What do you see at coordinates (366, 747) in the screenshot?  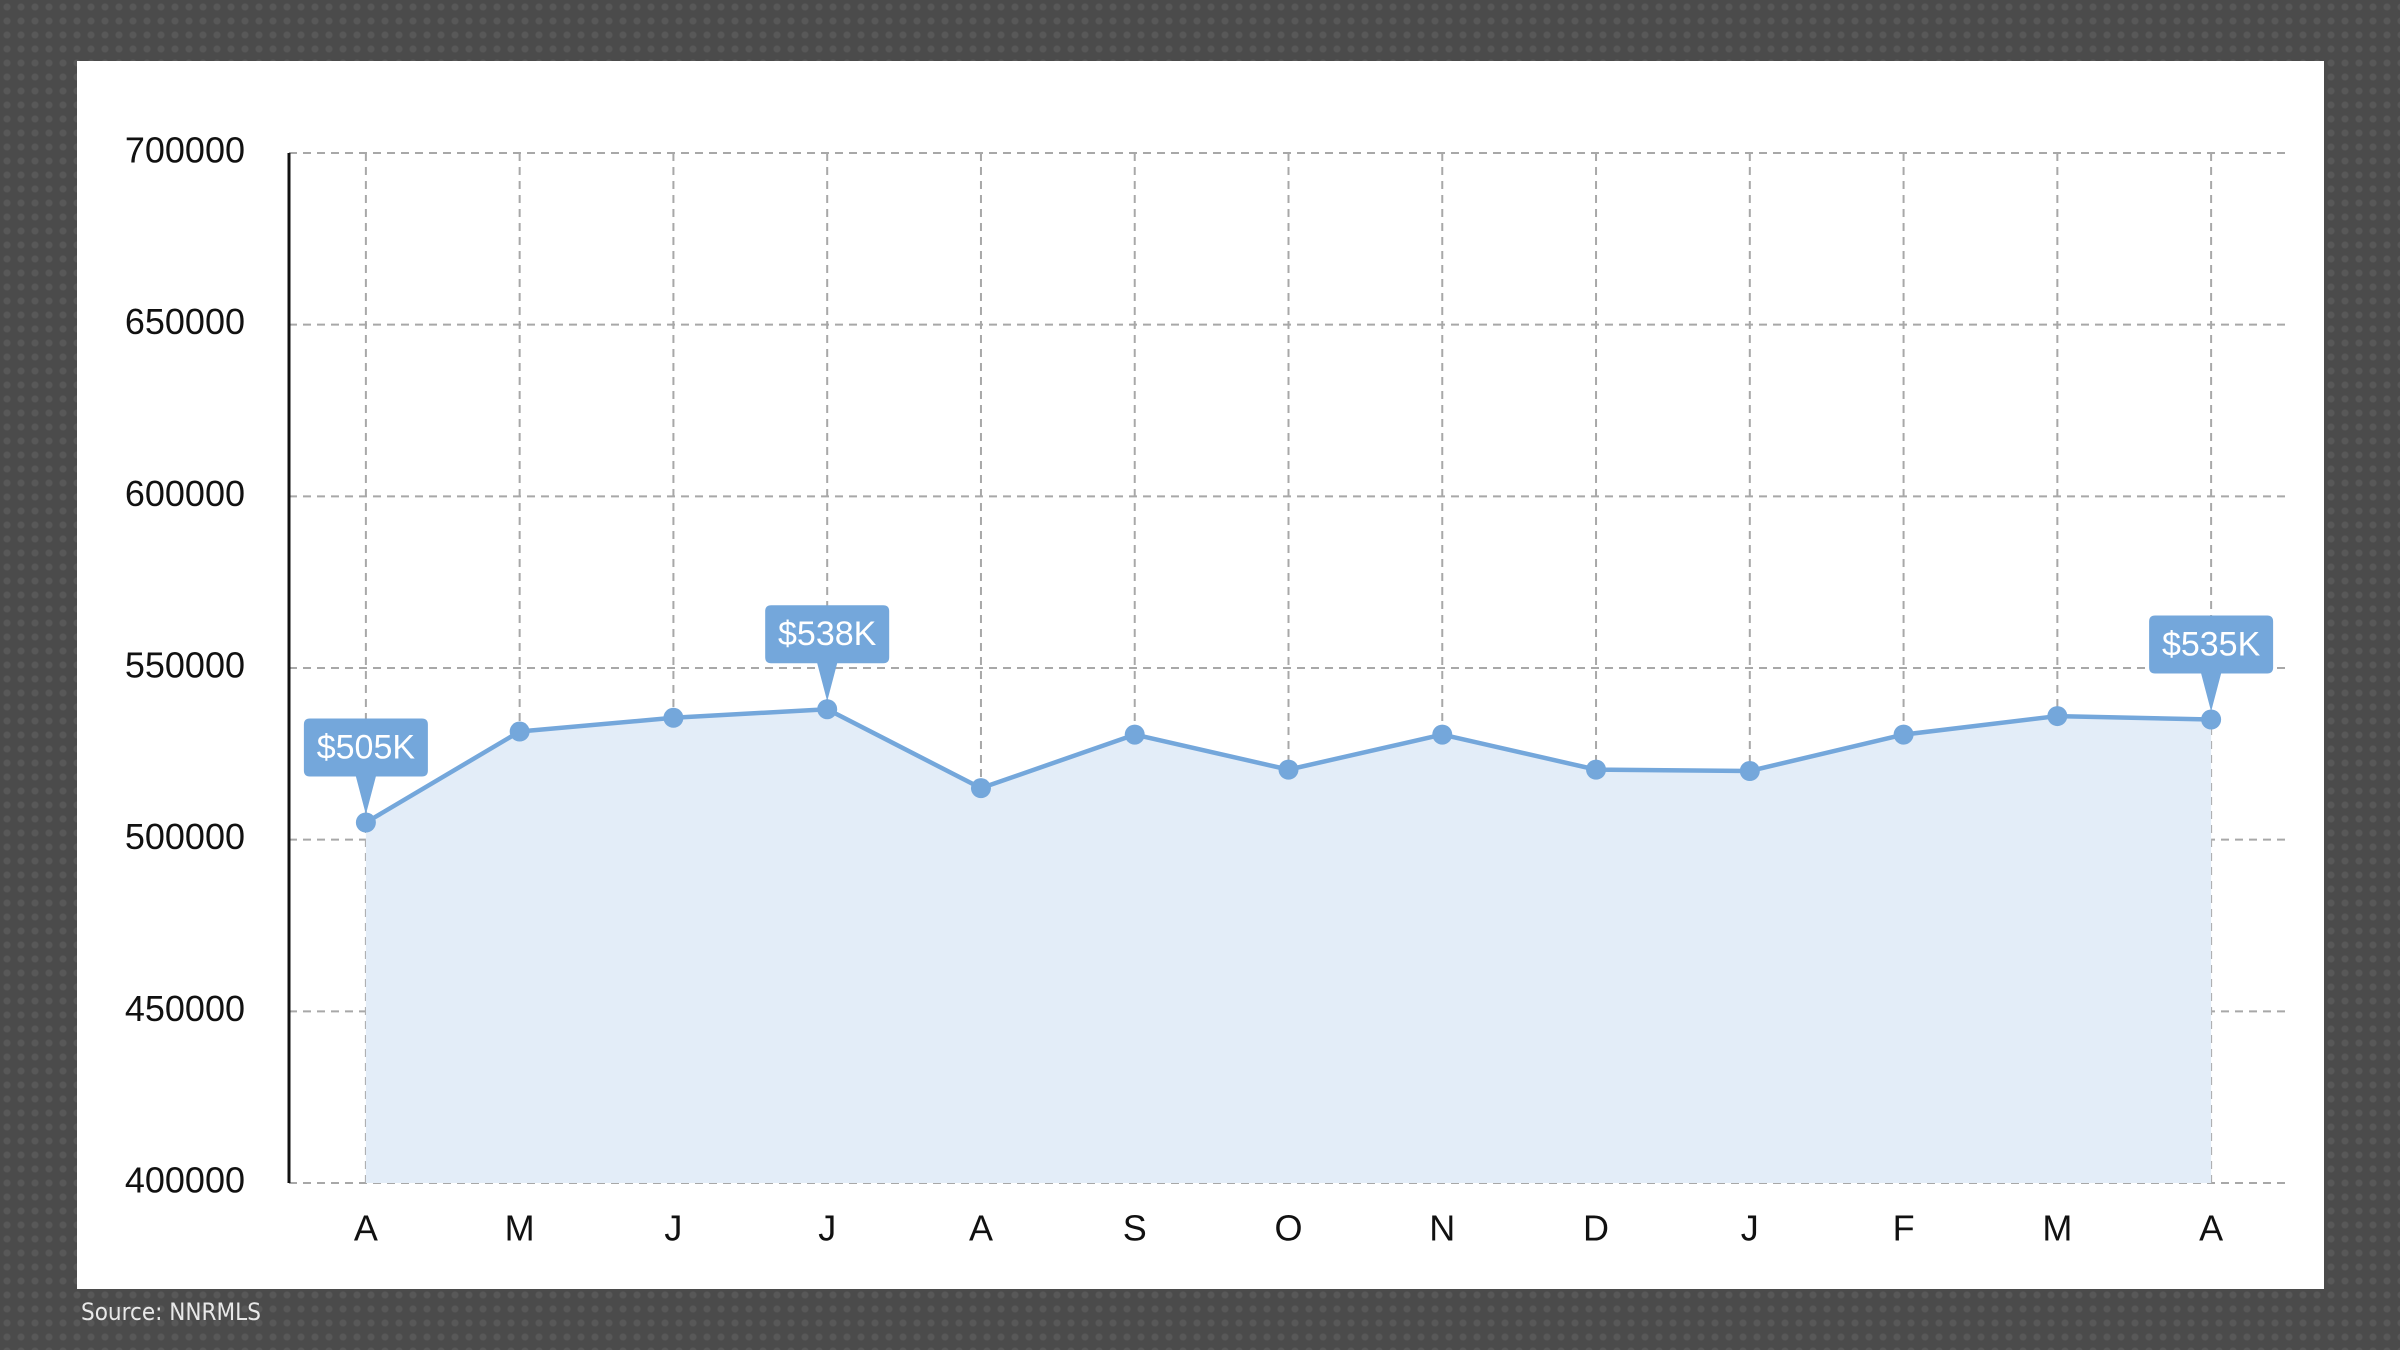 I see `value-label: $505K` at bounding box center [366, 747].